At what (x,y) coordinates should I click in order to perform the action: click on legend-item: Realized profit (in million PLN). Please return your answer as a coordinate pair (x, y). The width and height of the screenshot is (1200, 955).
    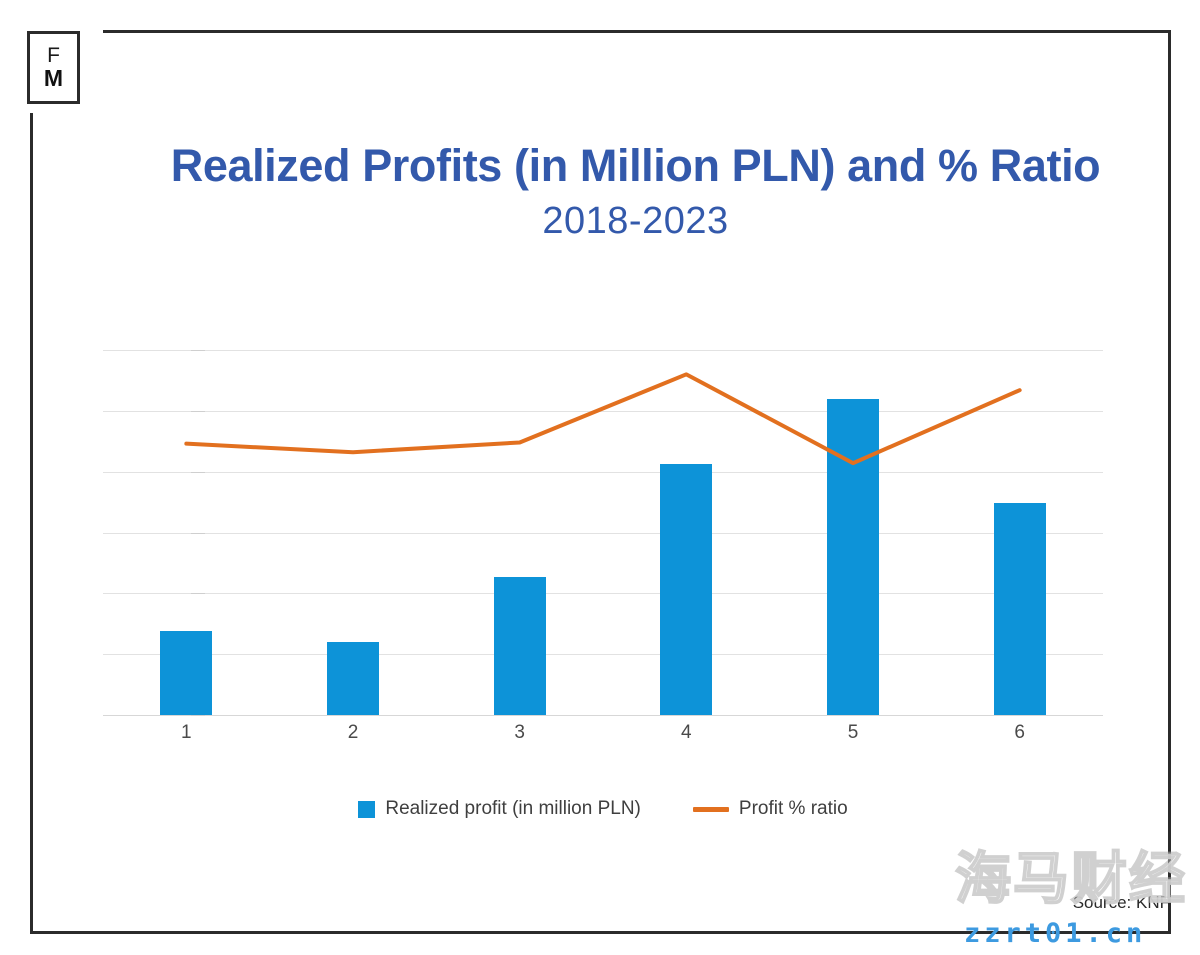
    Looking at the image, I should click on (499, 809).